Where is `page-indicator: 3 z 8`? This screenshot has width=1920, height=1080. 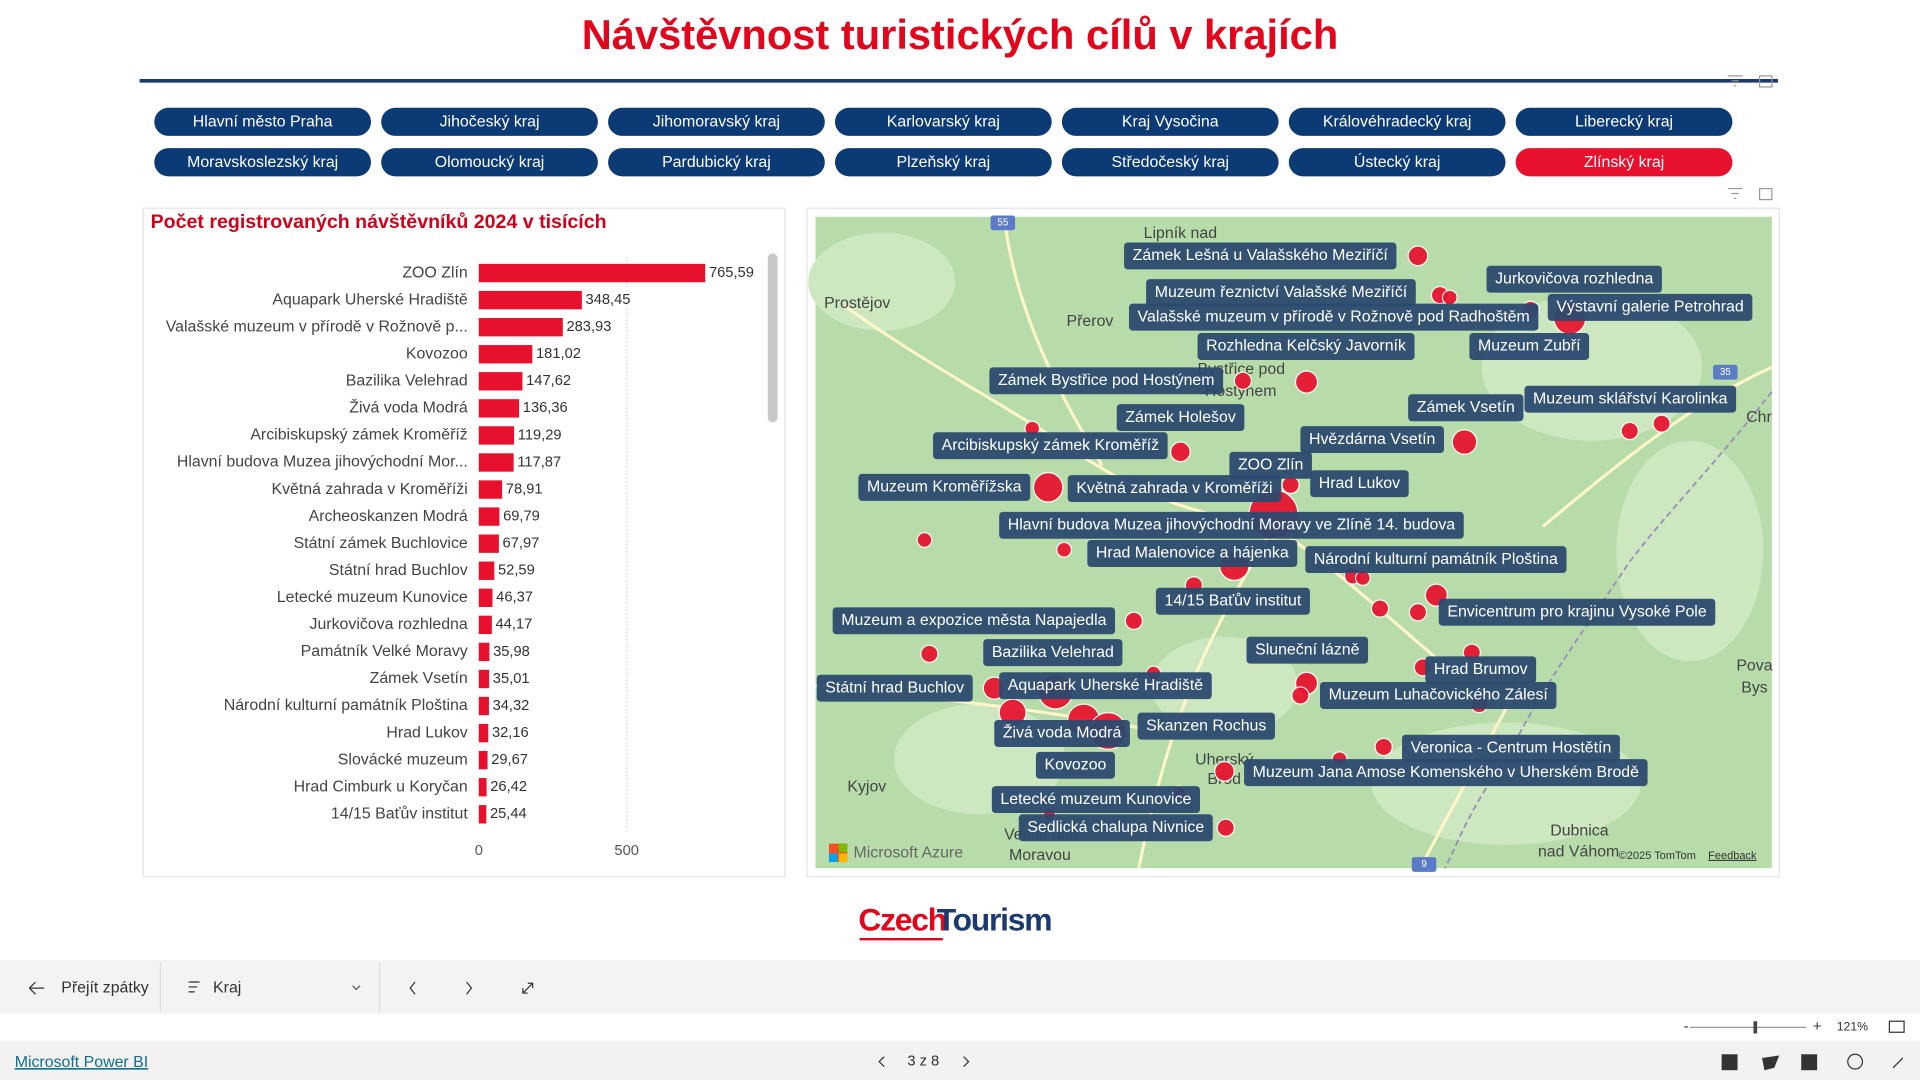 page-indicator: 3 z 8 is located at coordinates (923, 1062).